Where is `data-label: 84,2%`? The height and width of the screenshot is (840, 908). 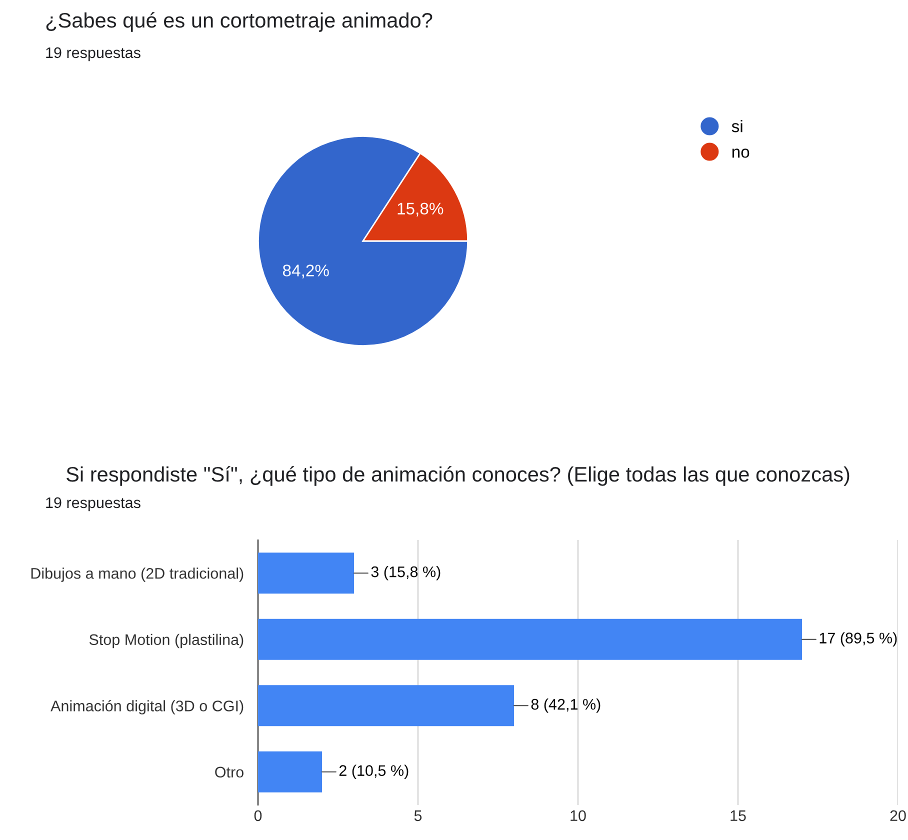
data-label: 84,2% is located at coordinates (305, 271).